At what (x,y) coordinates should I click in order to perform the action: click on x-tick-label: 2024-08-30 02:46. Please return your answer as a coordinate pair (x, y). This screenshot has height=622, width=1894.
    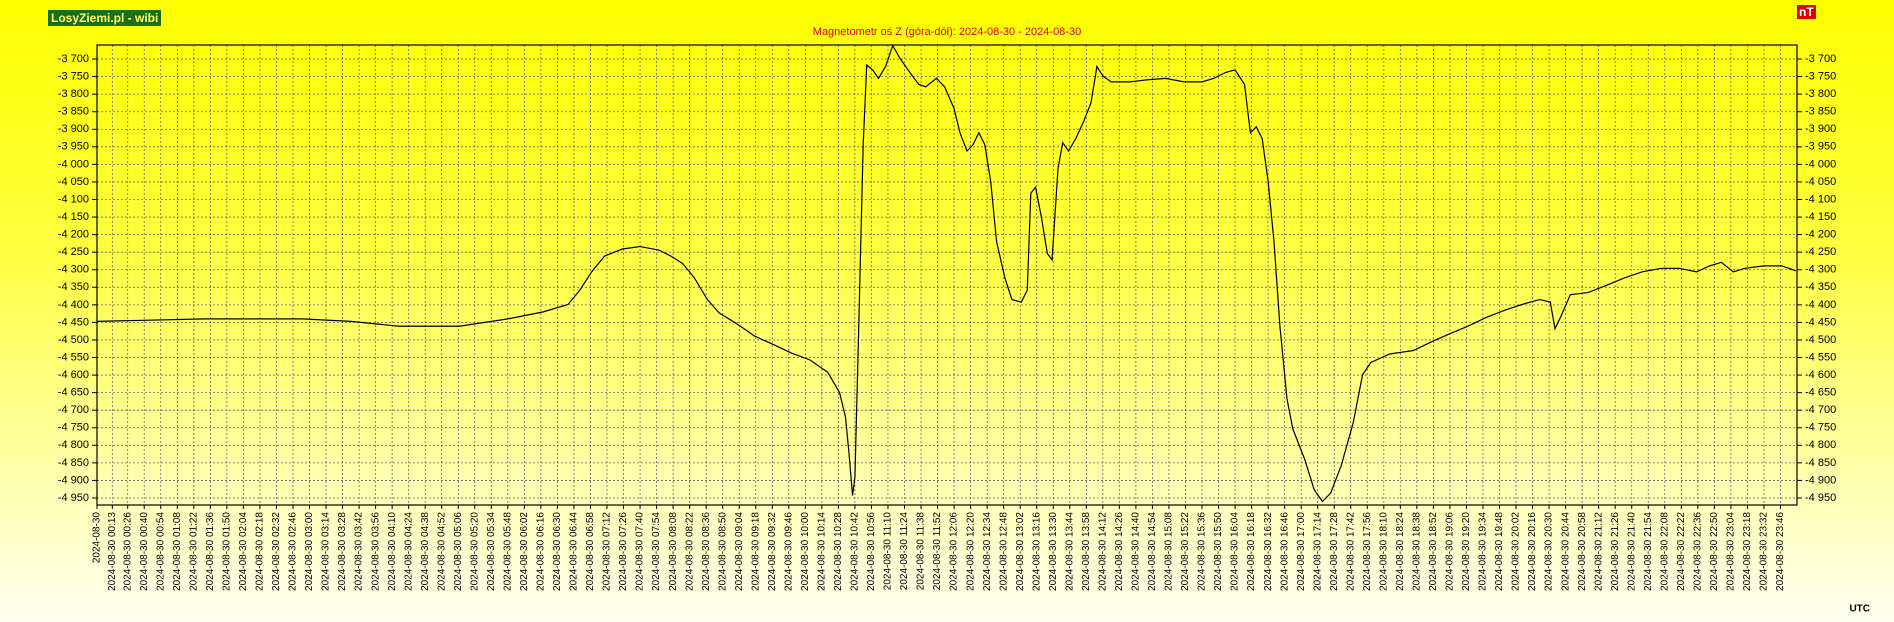
    Looking at the image, I should click on (293, 551).